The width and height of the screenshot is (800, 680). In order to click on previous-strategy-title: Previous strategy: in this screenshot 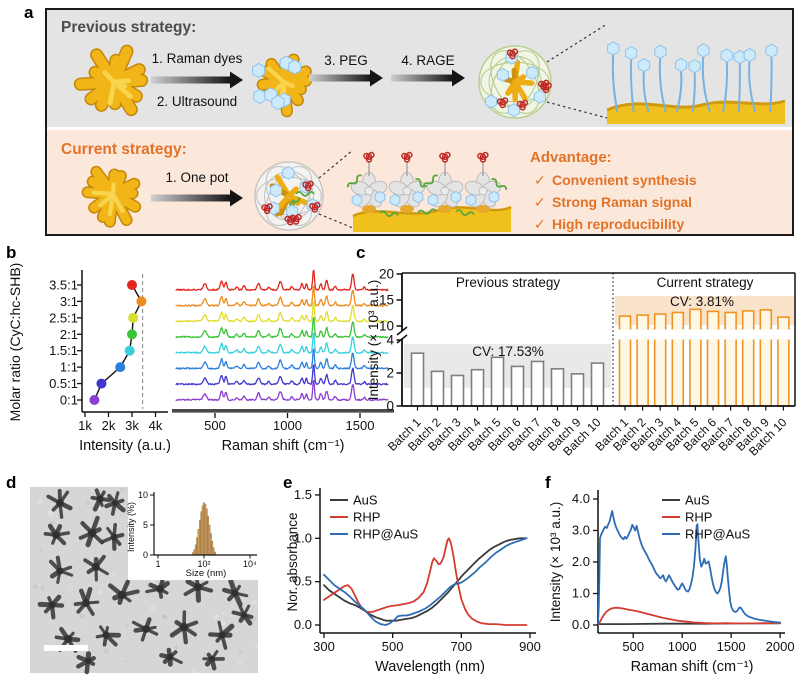, I will do `click(128, 27)`.